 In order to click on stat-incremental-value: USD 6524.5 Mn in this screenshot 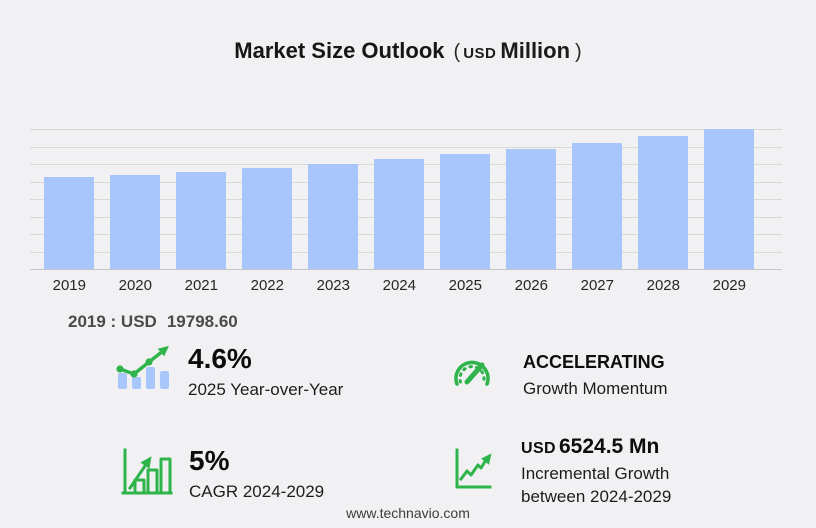, I will do `click(607, 446)`.